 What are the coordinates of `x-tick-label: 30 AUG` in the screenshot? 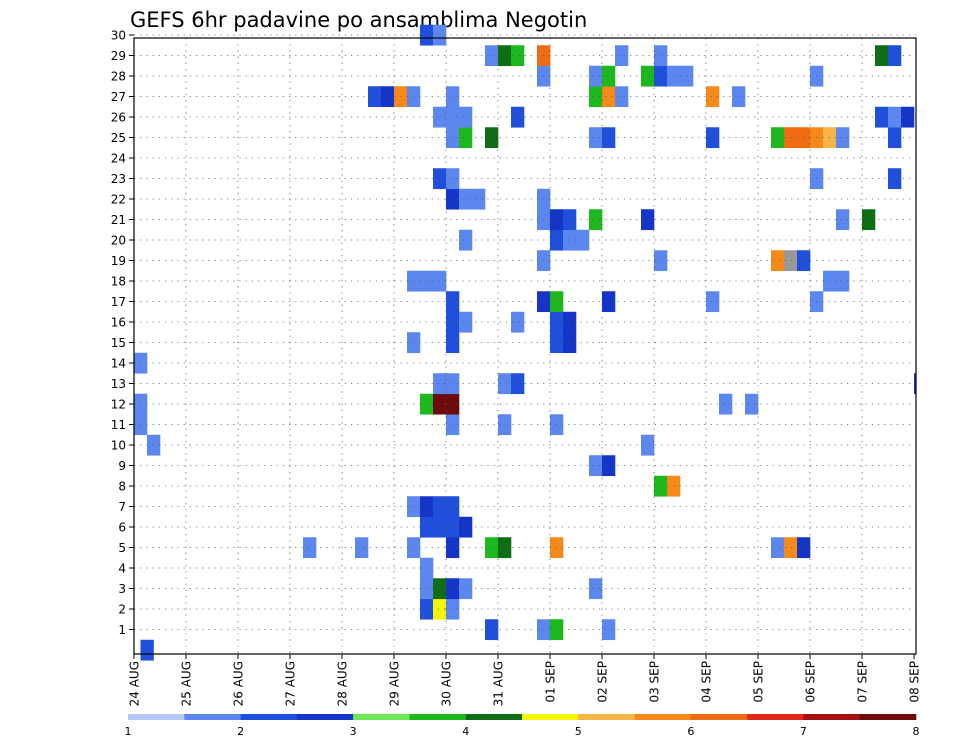 It's located at (447, 683).